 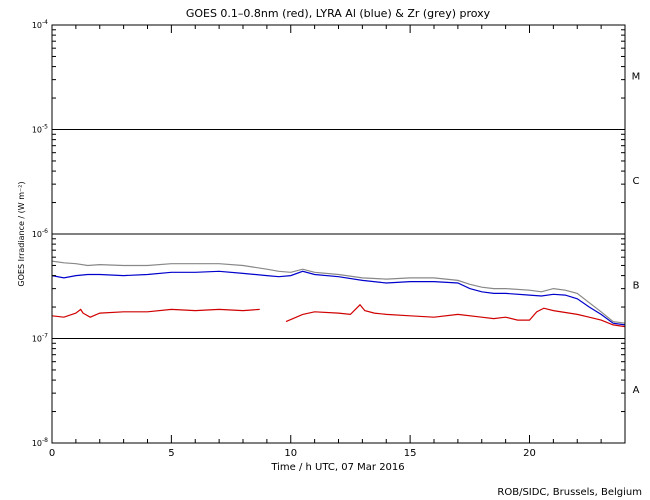 I want to click on y-tick-label: 10⁻⁴, so click(x=40, y=24).